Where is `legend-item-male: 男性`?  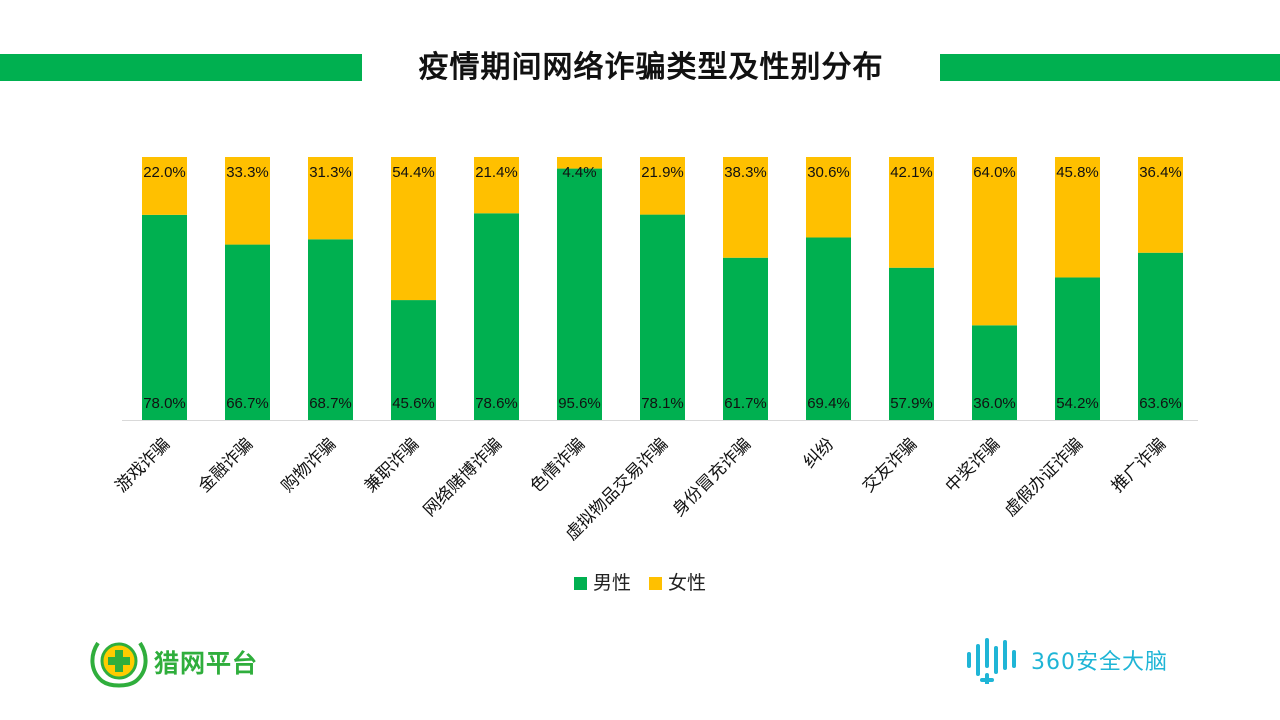 legend-item-male: 男性 is located at coordinates (602, 581).